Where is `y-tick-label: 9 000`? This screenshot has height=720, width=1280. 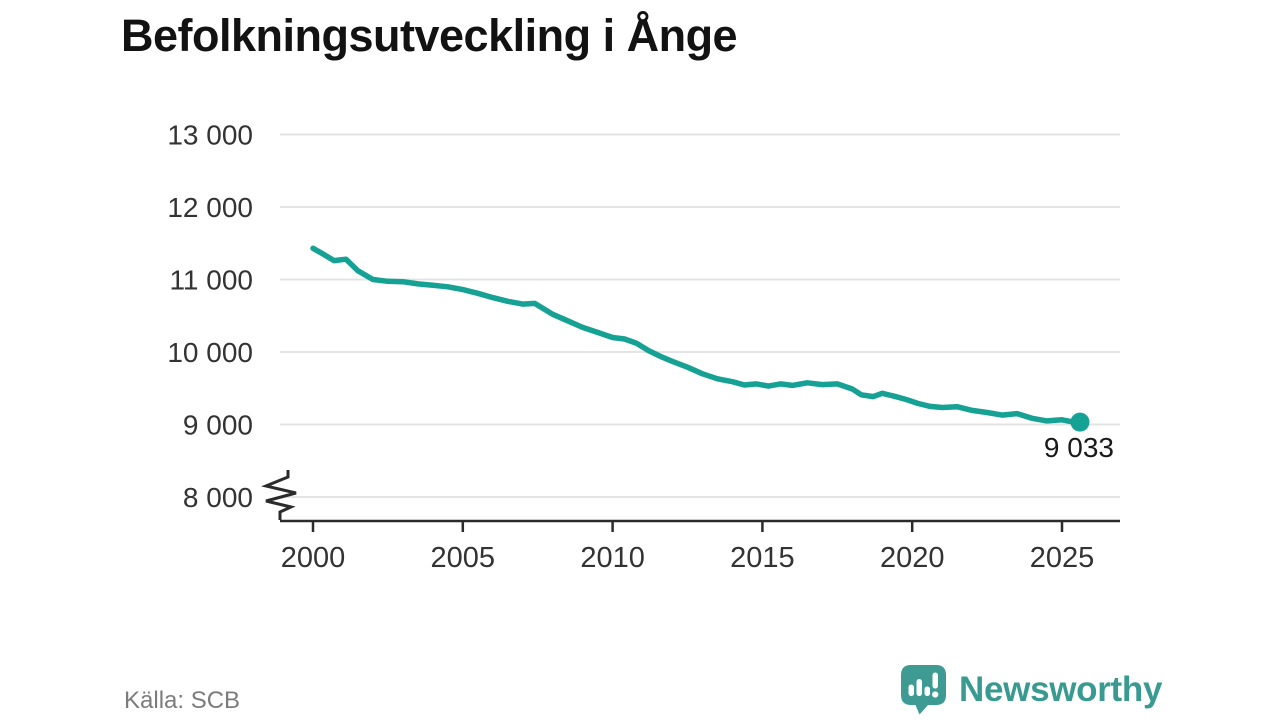 y-tick-label: 9 000 is located at coordinates (218, 425).